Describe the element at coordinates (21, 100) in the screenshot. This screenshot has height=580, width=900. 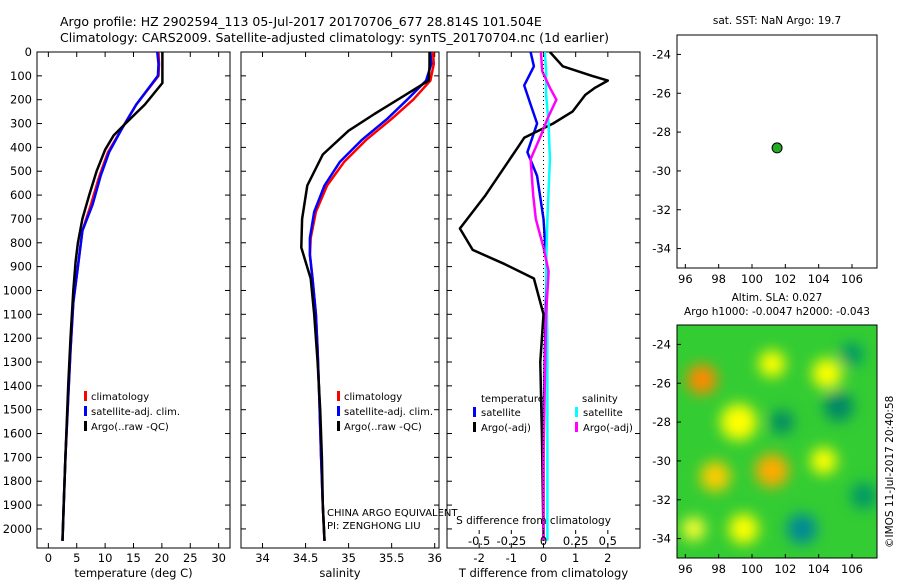
I see `y-tick-label: 200` at that location.